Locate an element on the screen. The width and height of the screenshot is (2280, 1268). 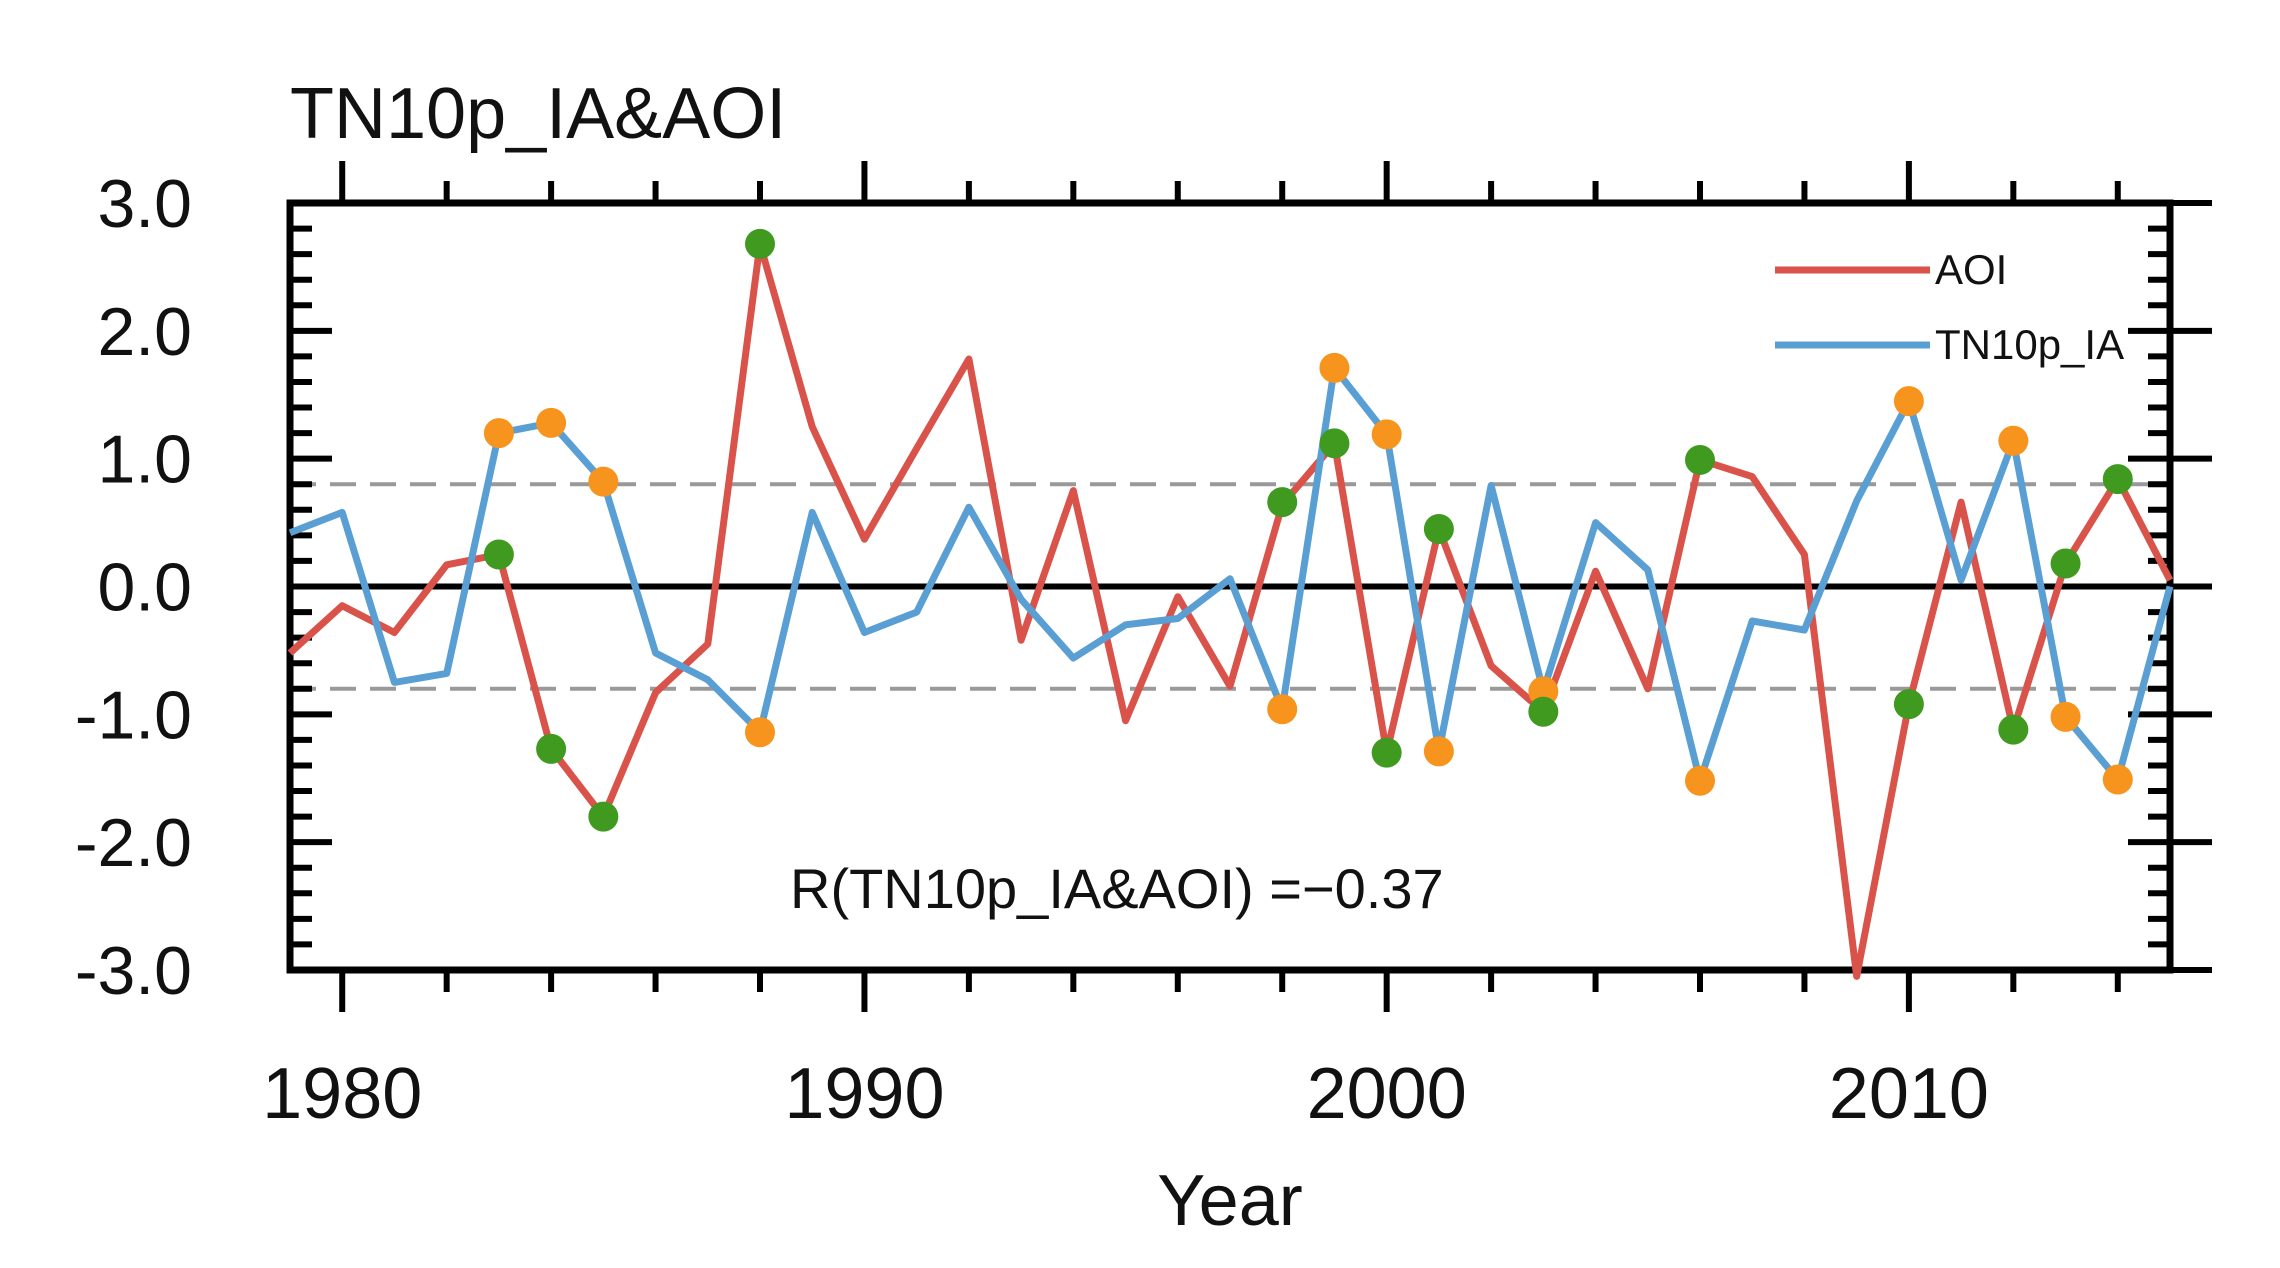
x-axis-label: Year is located at coordinates (1229, 1201).